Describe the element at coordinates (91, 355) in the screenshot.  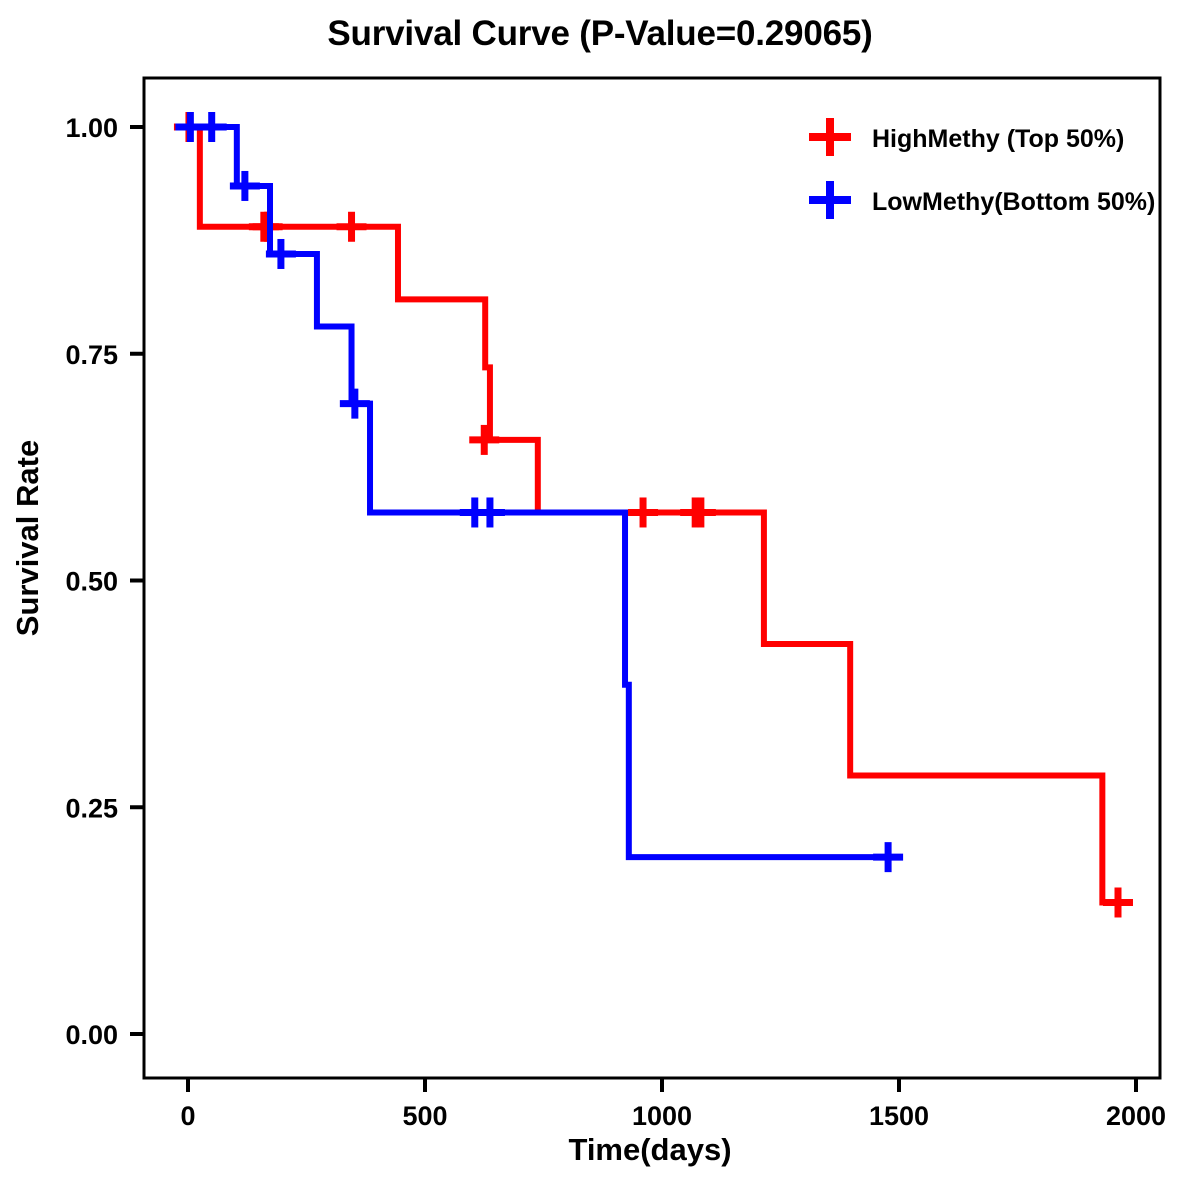
I see `y-tick-label: 0.75` at that location.